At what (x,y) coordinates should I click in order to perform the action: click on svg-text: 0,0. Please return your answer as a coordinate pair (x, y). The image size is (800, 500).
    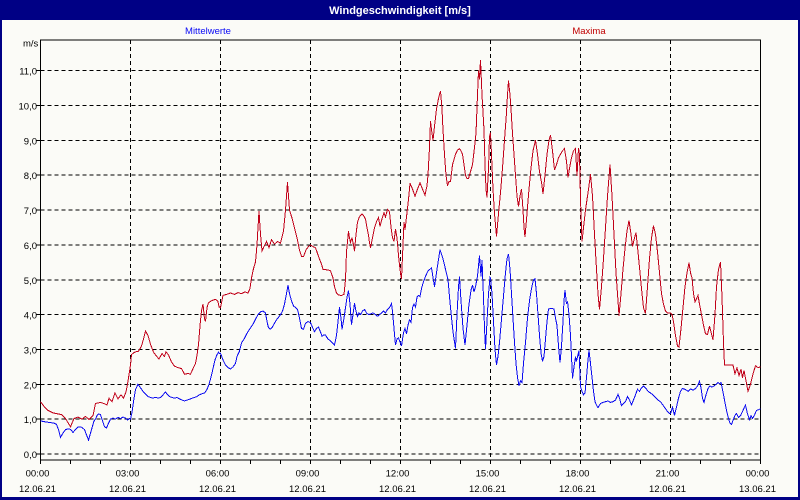
    Looking at the image, I should click on (30, 455).